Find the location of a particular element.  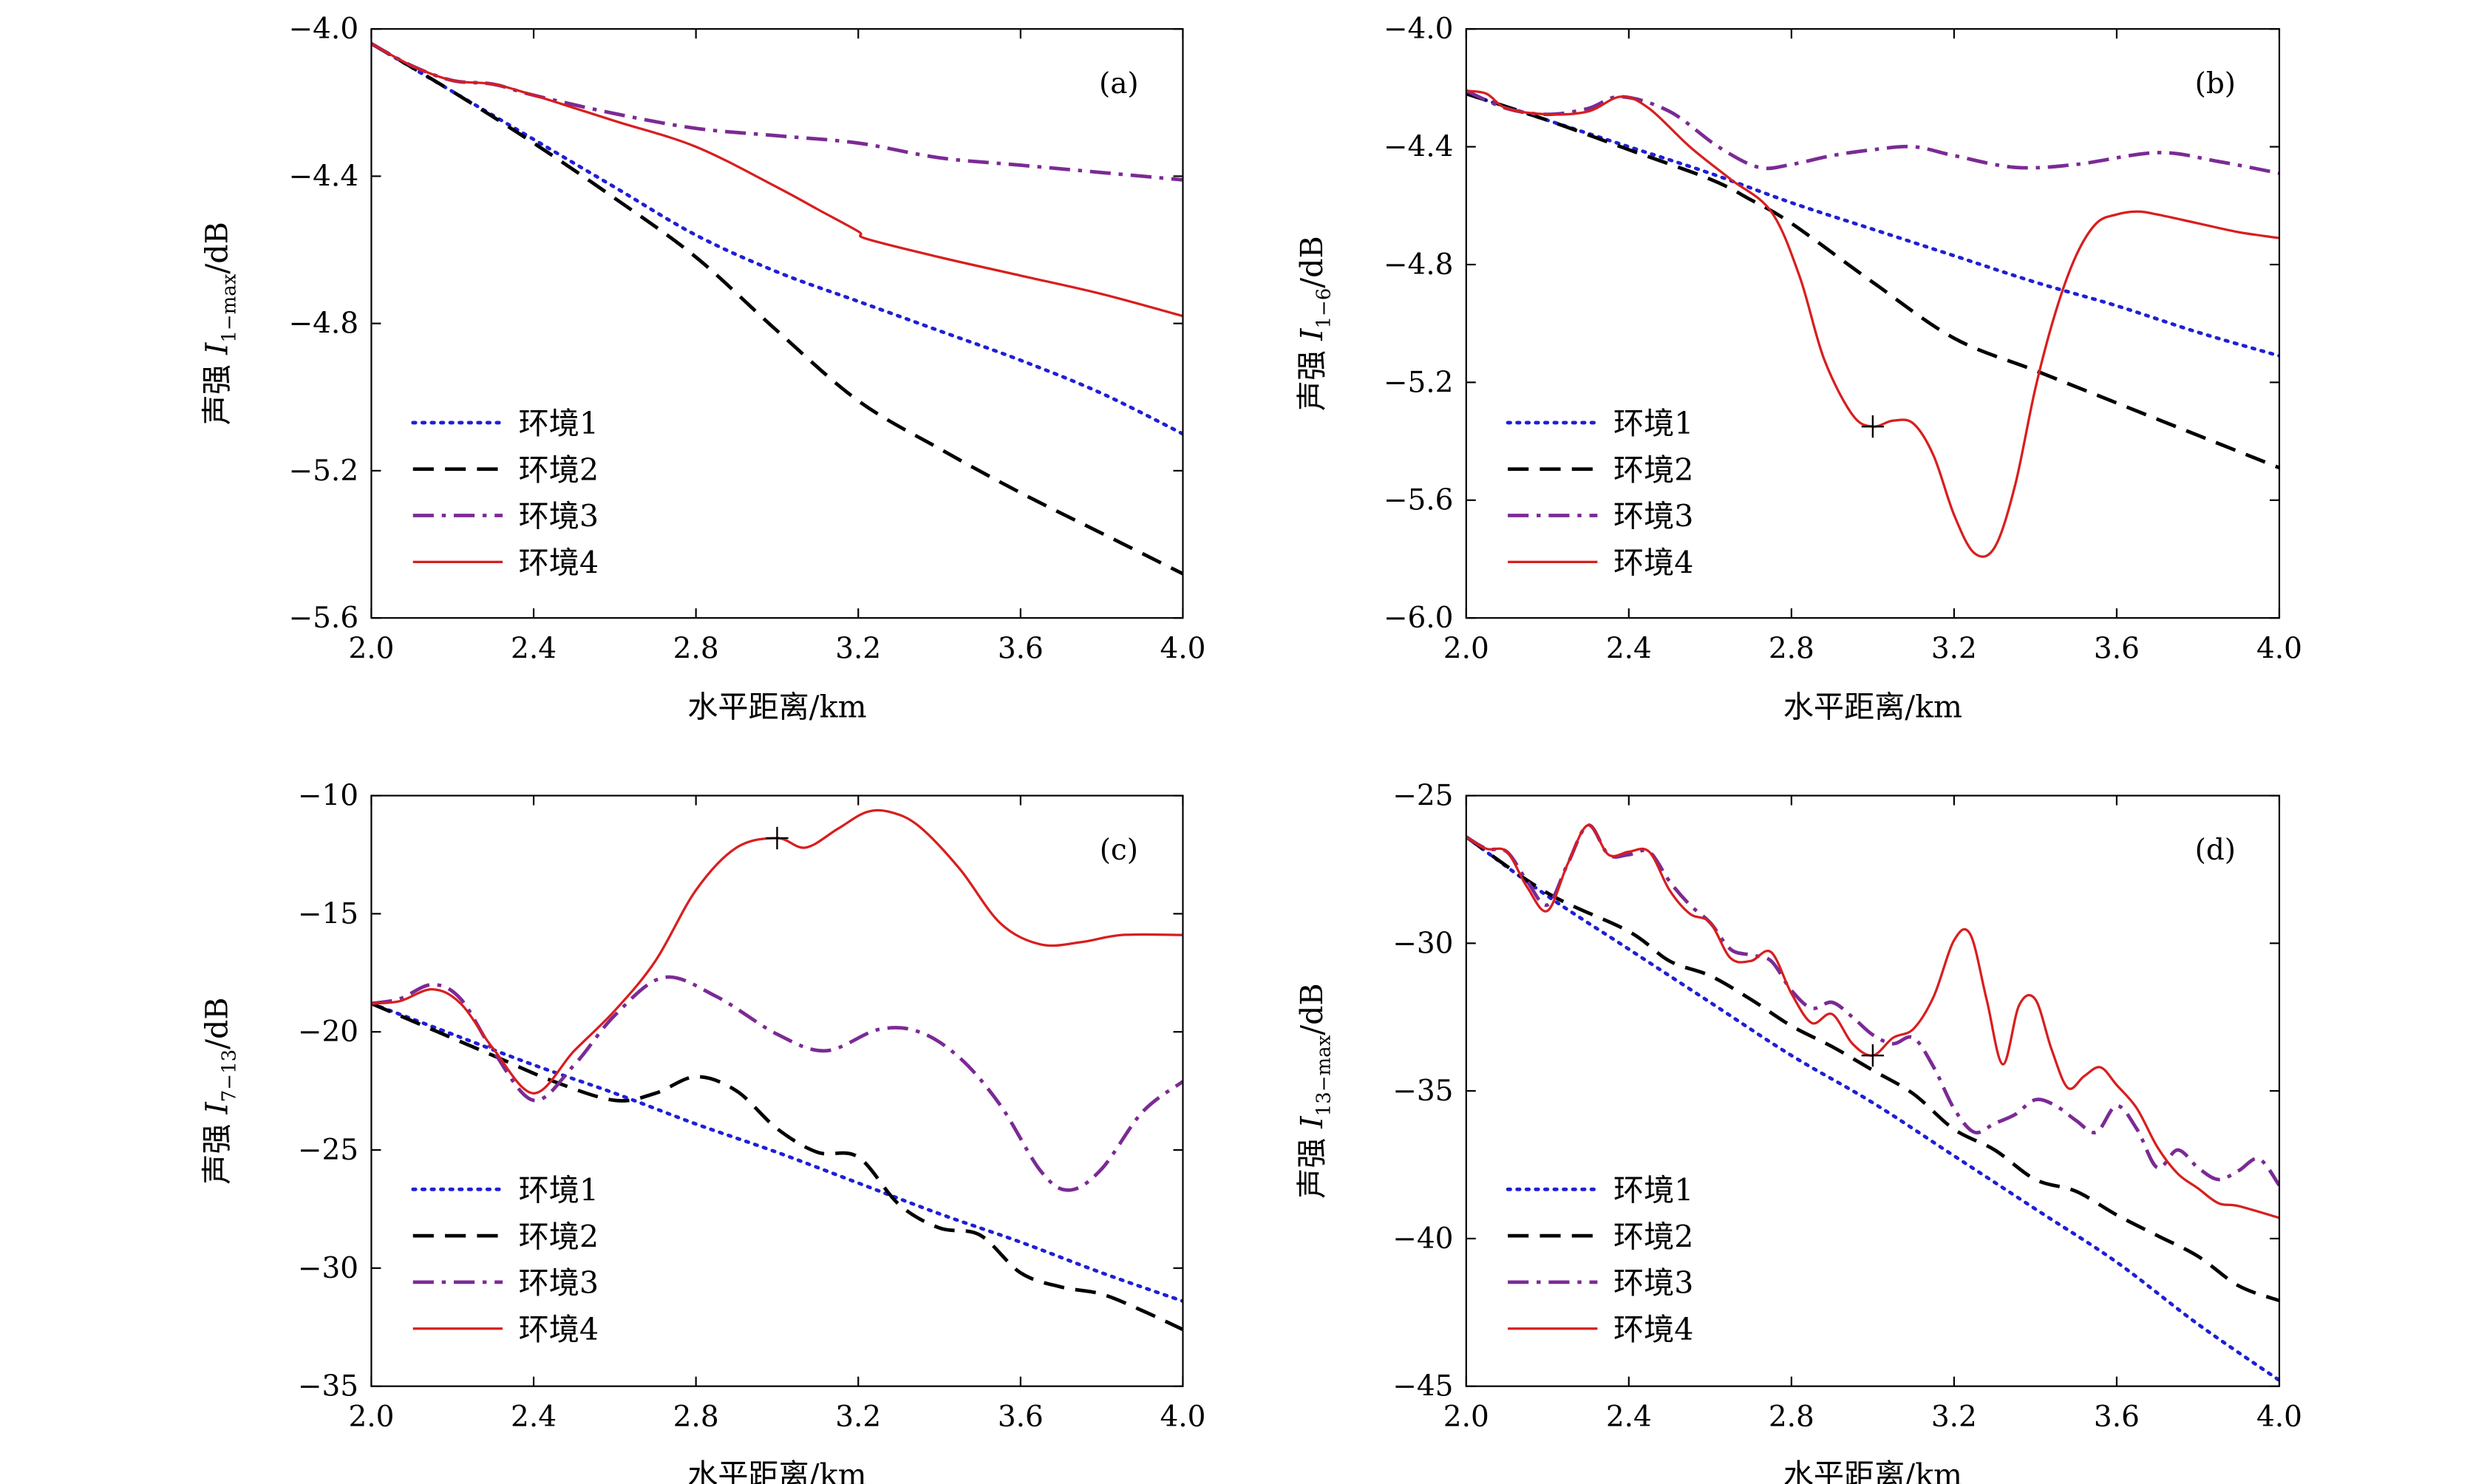

y-tick-label: −20 is located at coordinates (328, 1032).